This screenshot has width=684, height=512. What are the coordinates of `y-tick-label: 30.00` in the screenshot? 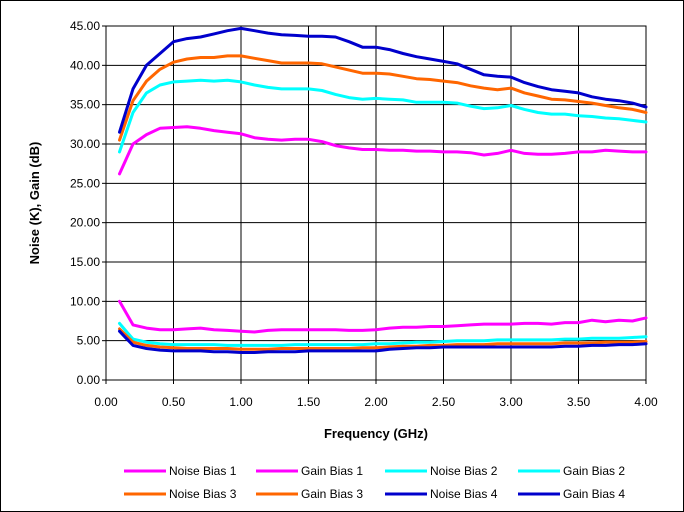 It's located at (85, 144).